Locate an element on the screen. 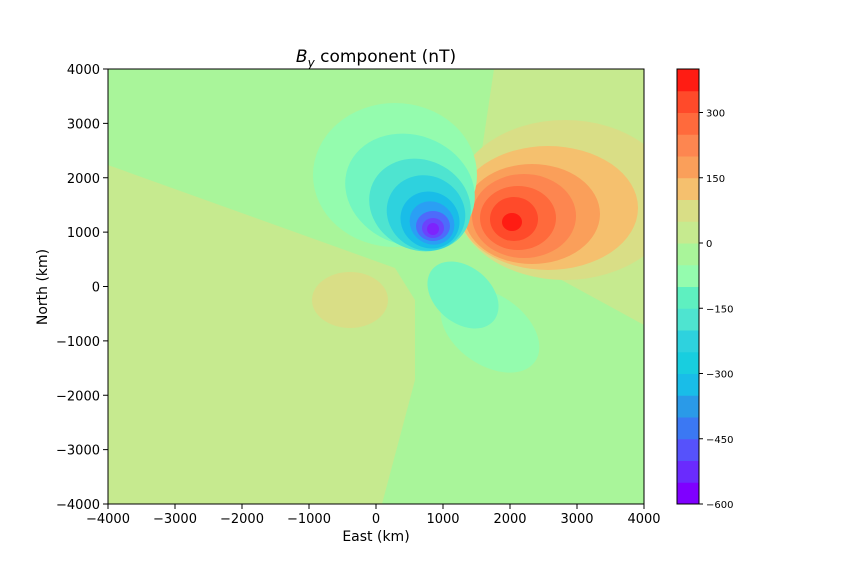 The height and width of the screenshot is (576, 864). x-tick-label: 1000 is located at coordinates (442, 519).